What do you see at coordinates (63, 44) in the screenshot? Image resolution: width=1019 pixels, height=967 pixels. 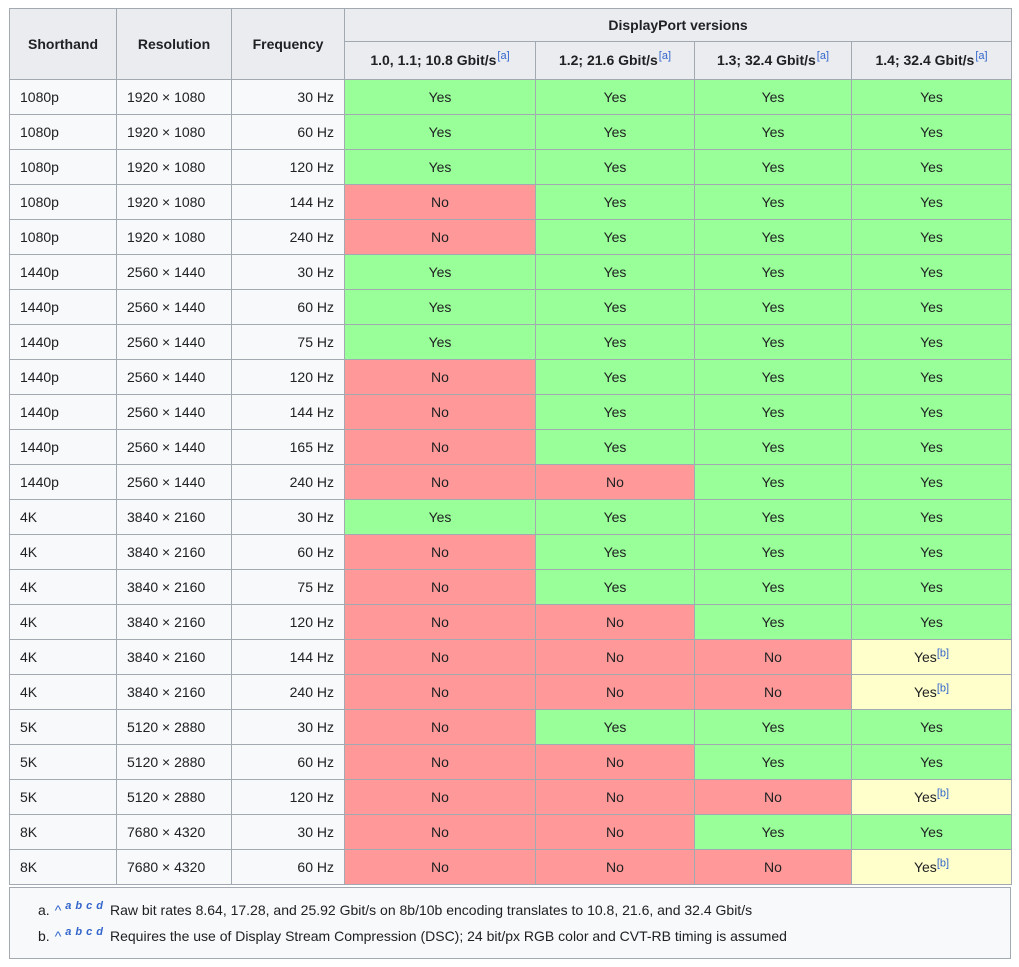 I see `column-header-shorthand: Shorthand` at bounding box center [63, 44].